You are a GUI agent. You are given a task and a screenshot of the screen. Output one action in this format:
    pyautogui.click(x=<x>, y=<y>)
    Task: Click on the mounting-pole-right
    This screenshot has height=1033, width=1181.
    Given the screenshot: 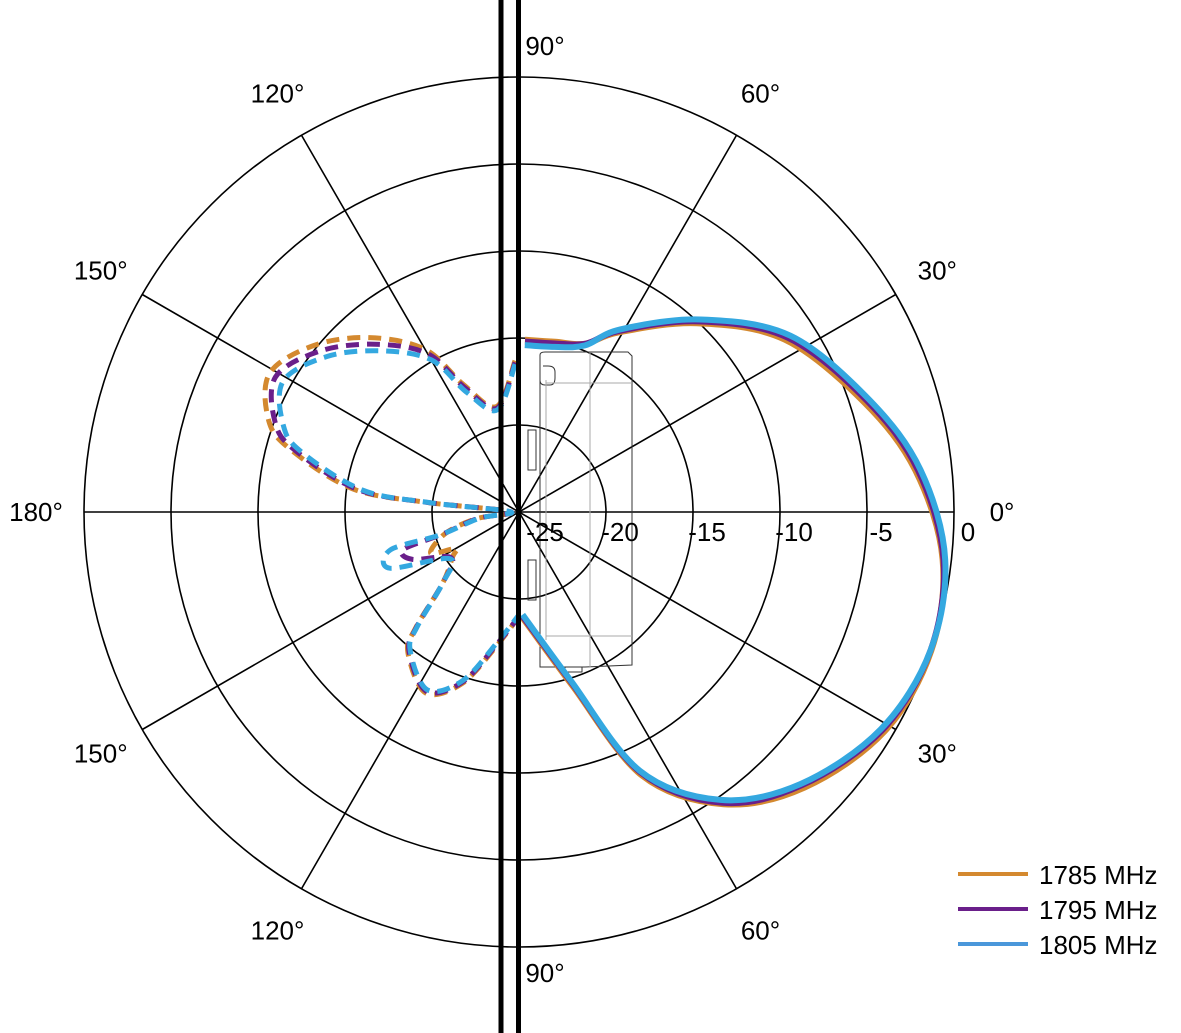 What is the action you would take?
    pyautogui.click(x=518, y=516)
    